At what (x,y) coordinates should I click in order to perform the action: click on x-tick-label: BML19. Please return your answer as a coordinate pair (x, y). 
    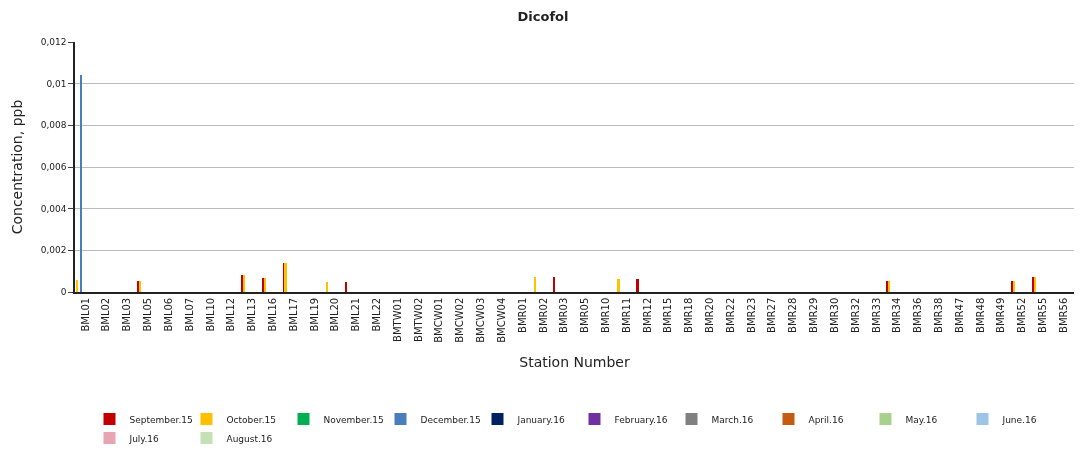
    Looking at the image, I should click on (314, 314).